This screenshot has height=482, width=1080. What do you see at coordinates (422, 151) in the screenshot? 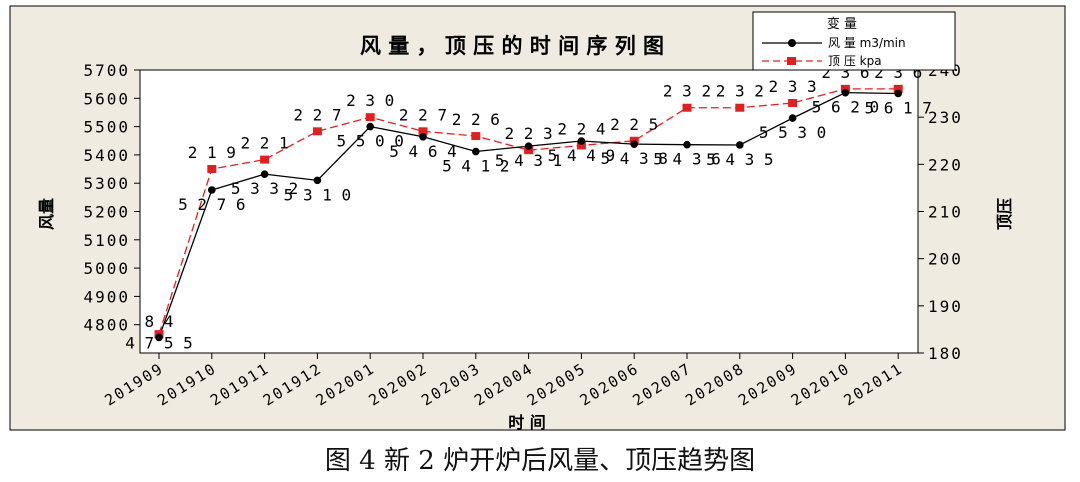
I see `airflow-data-label: 5 4 6 4` at bounding box center [422, 151].